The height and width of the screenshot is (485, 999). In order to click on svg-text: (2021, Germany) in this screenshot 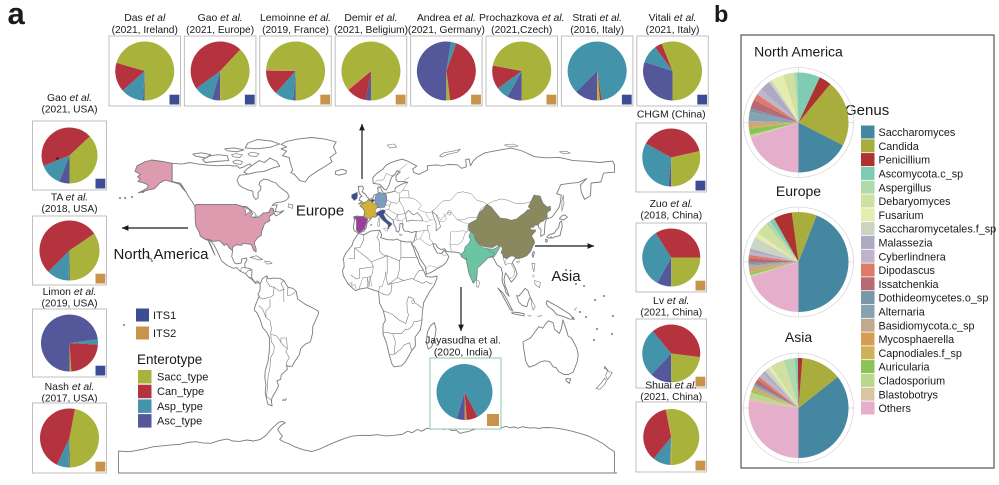, I will do `click(446, 30)`.